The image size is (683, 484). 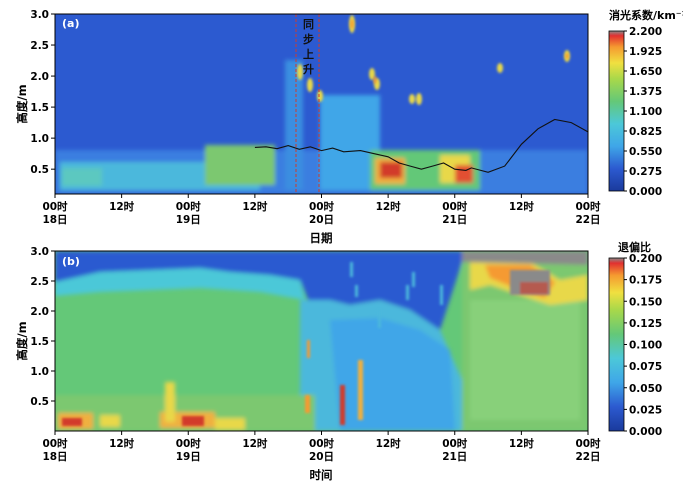 I want to click on panel-label-a: (a), so click(x=70, y=23).